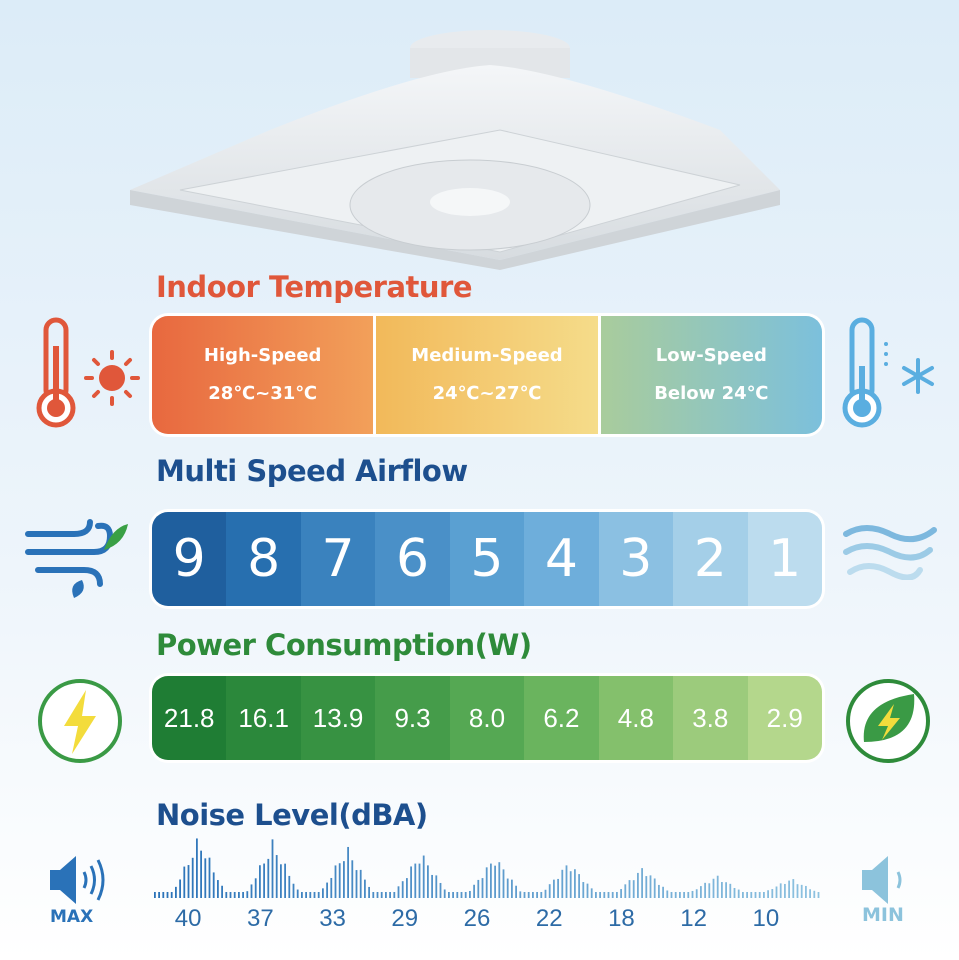 The image size is (959, 960). I want to click on airflow-speed-3: 3, so click(636, 559).